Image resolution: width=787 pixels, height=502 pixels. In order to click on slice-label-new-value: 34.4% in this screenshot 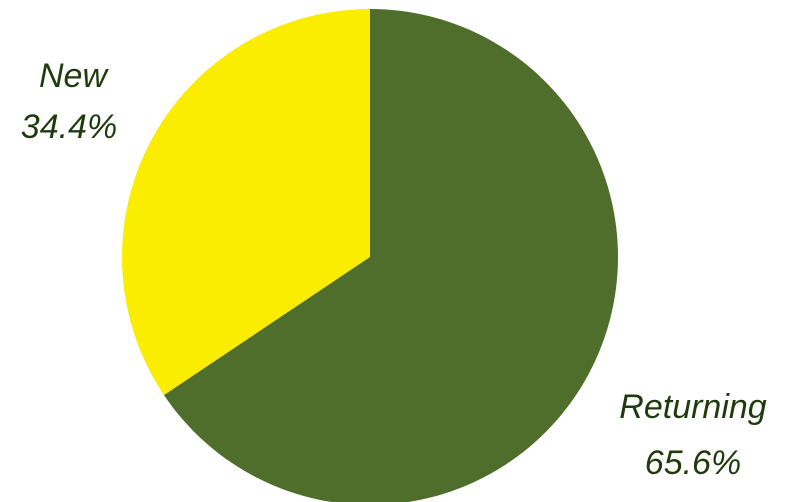, I will do `click(69, 127)`.